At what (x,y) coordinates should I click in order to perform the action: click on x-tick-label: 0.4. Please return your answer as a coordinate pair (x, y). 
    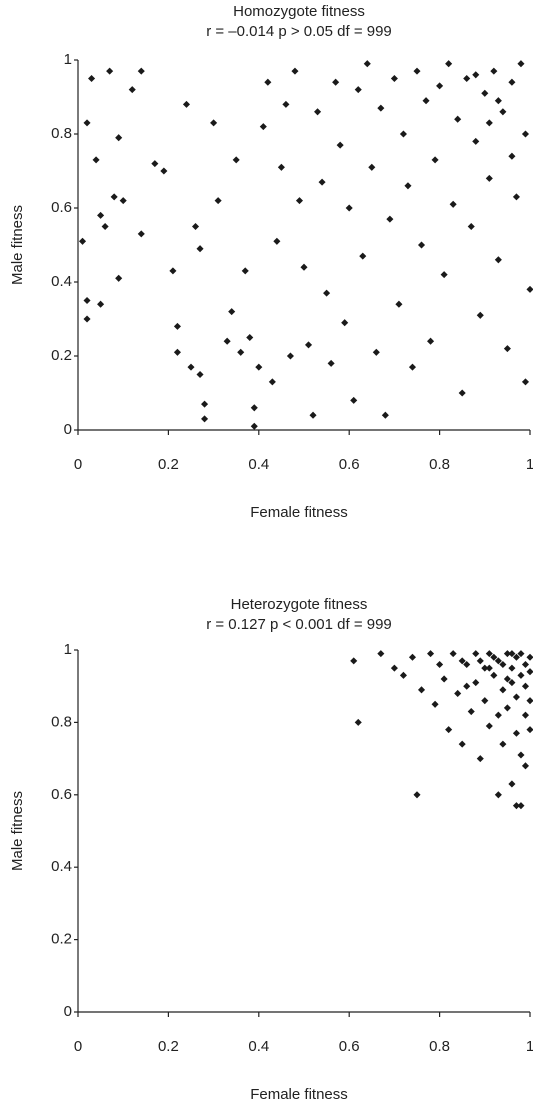
    Looking at the image, I should click on (258, 464).